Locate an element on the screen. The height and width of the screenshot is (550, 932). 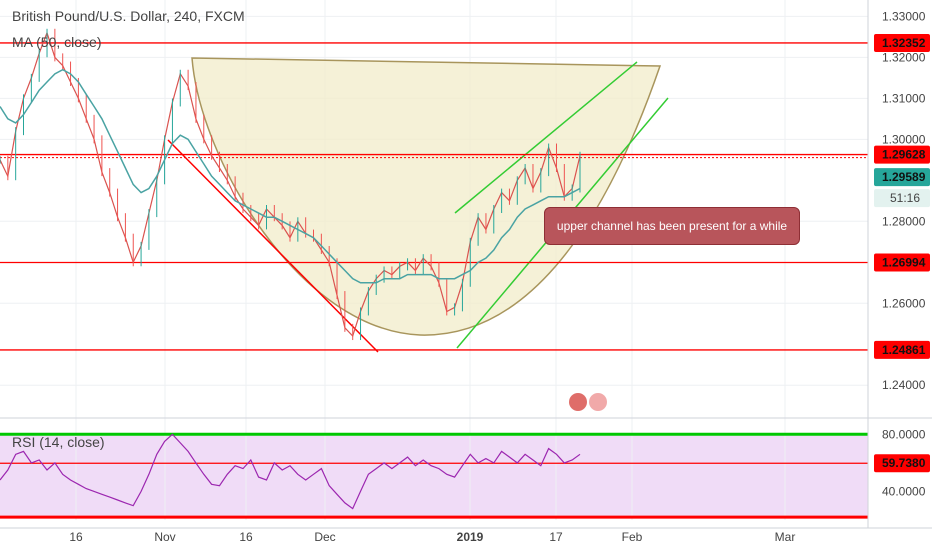
countdown-bg is located at coordinates (902, 198).